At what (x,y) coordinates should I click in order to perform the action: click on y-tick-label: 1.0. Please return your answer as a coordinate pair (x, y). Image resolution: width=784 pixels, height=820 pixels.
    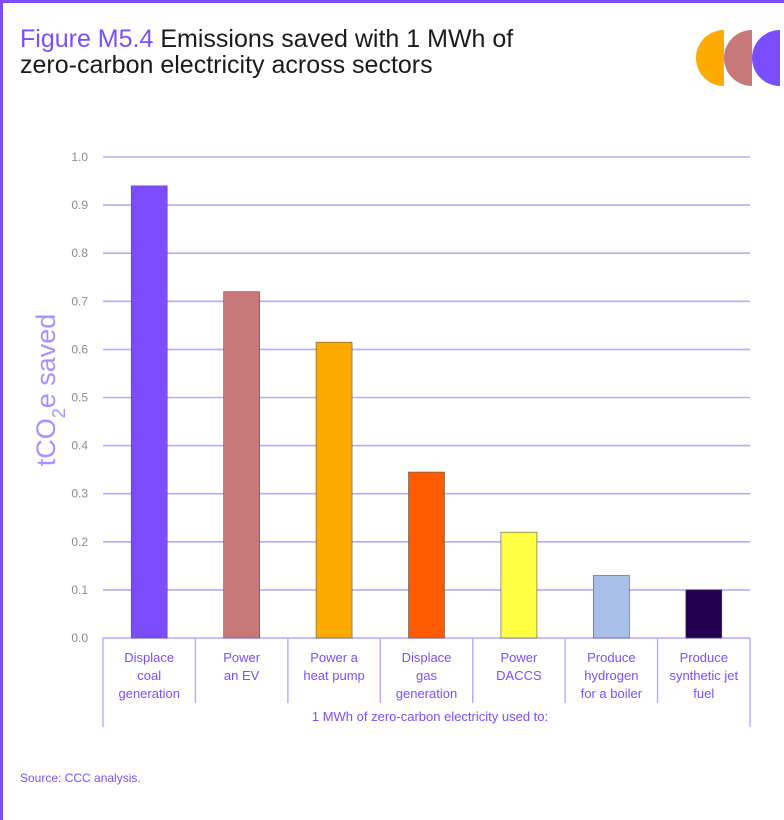
    Looking at the image, I should click on (79, 157).